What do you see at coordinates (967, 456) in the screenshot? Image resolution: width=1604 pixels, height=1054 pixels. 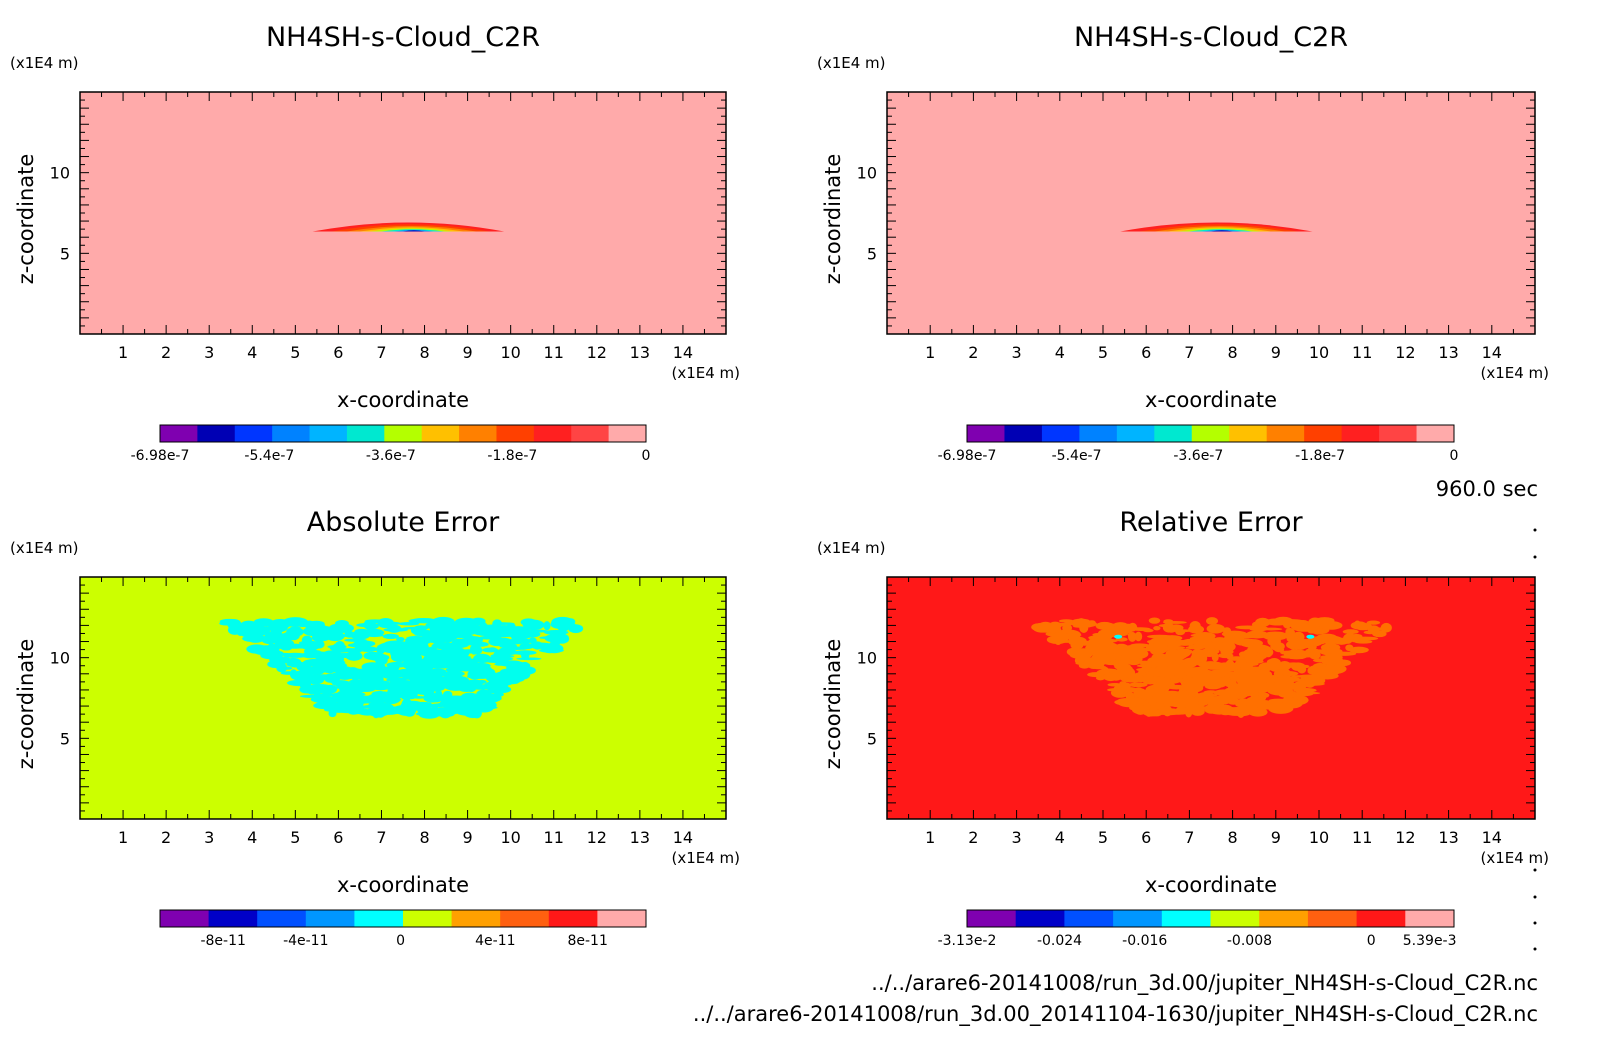 I see `colorbar-label: -6.98e-7` at bounding box center [967, 456].